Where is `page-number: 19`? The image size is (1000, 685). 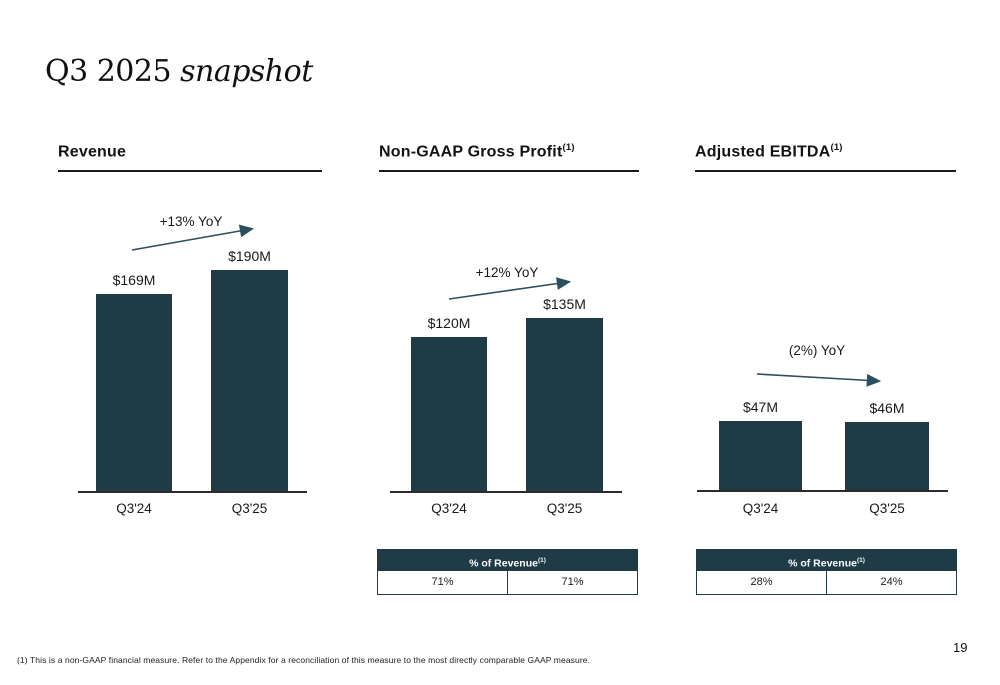
page-number: 19 is located at coordinates (960, 647).